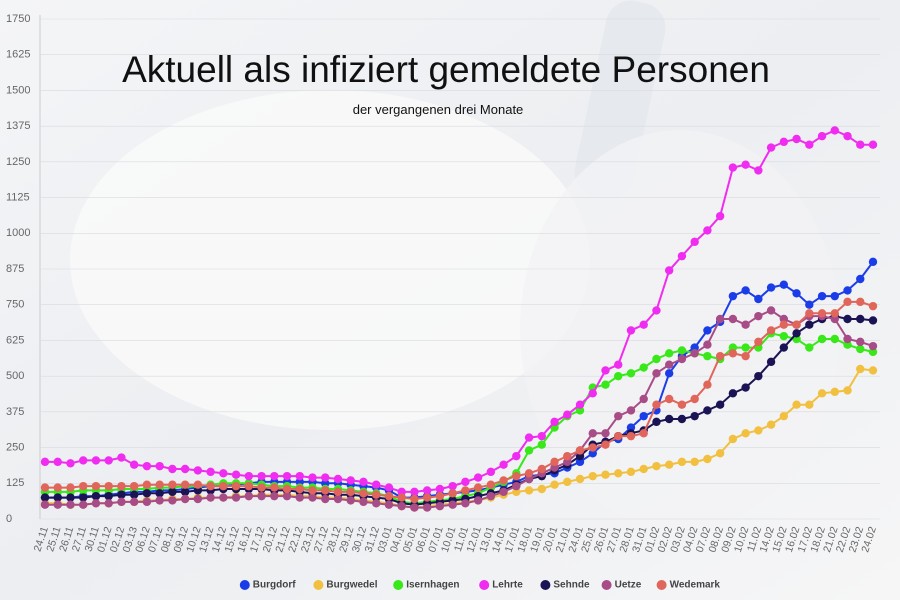  What do you see at coordinates (507, 585) in the screenshot?
I see `legend-label: Lehrte` at bounding box center [507, 585].